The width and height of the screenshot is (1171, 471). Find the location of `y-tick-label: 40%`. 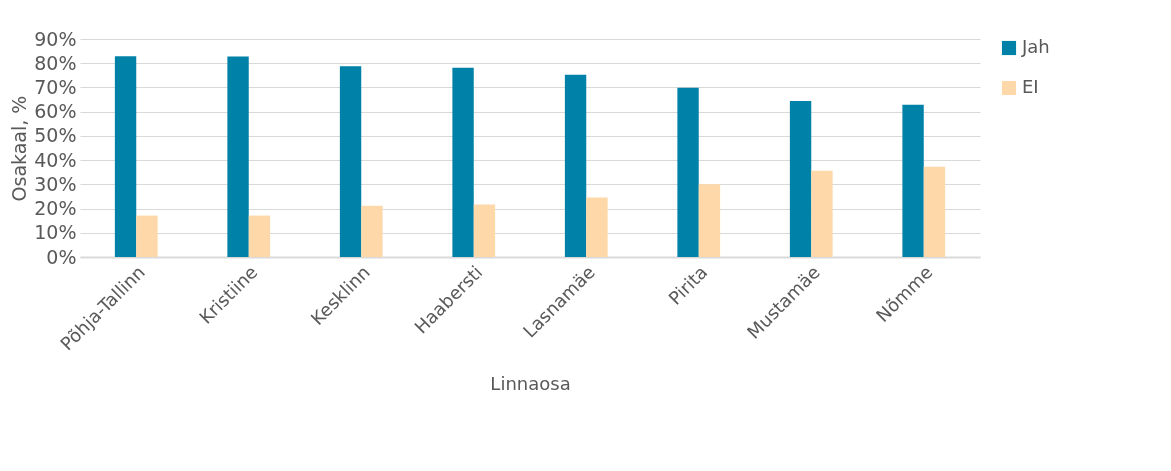

y-tick-label: 40% is located at coordinates (55, 159).